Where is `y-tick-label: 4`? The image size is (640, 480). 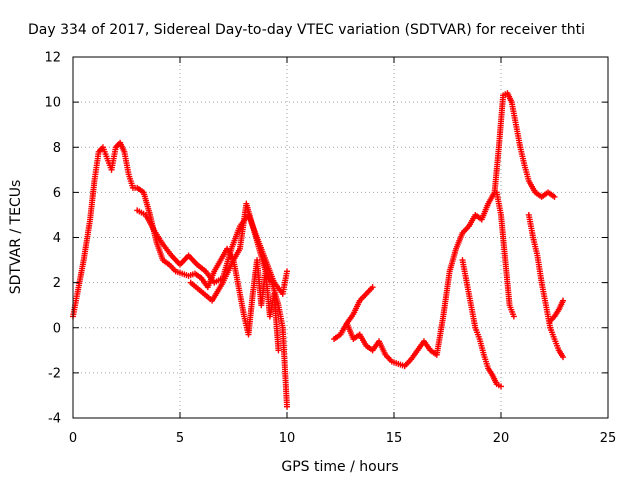
y-tick-label: 4 is located at coordinates (57, 238).